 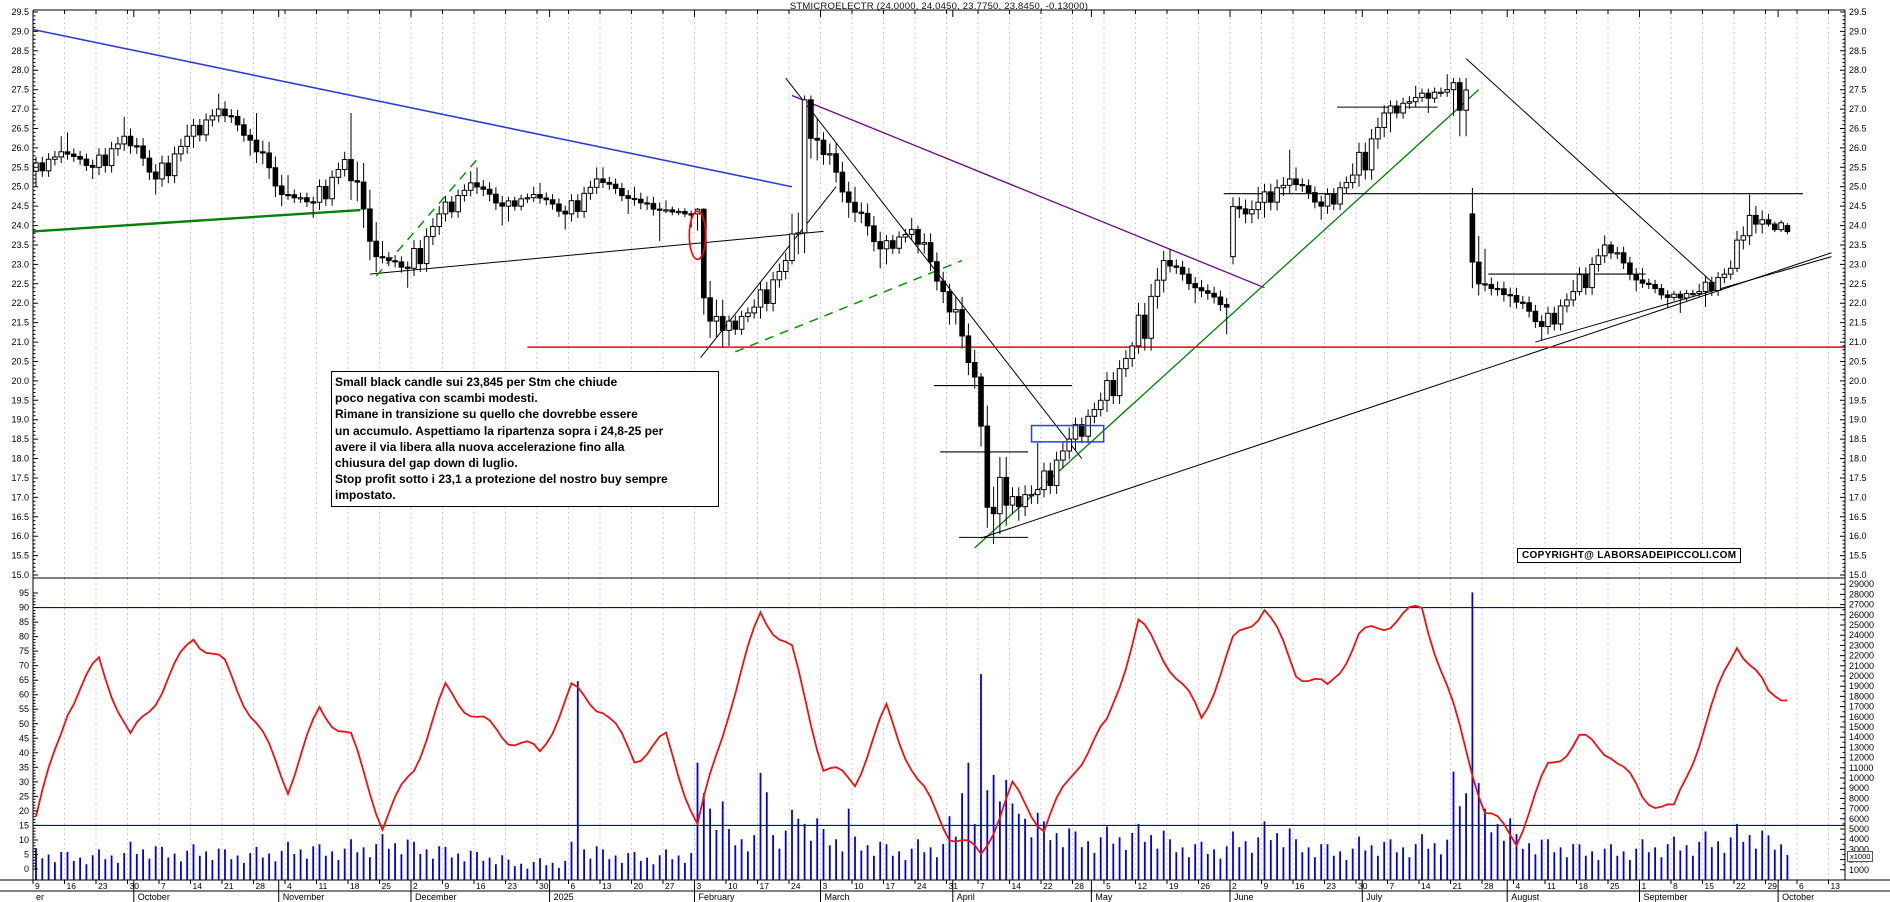 I want to click on svg-text: 7, so click(x=982, y=886).